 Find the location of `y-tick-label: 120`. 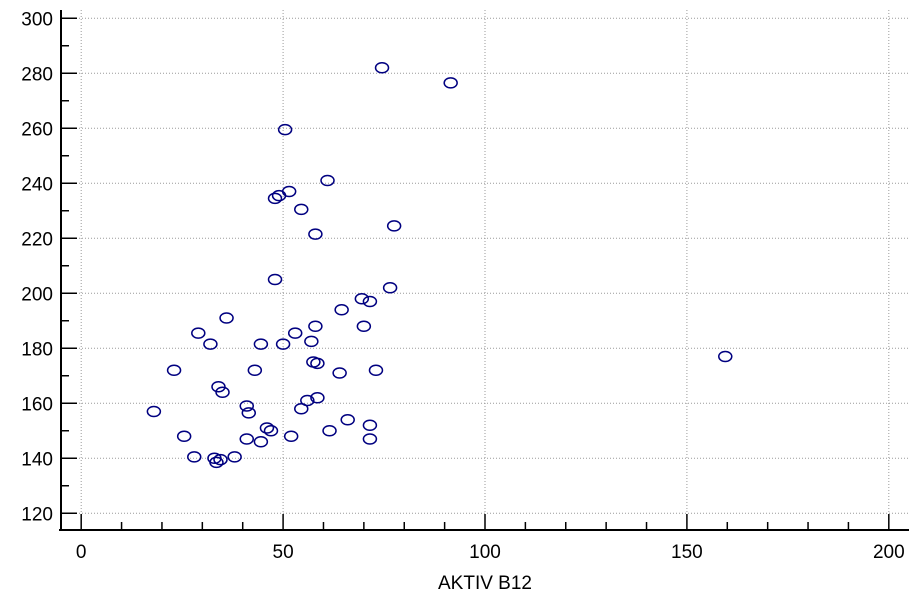

y-tick-label: 120 is located at coordinates (37, 514).